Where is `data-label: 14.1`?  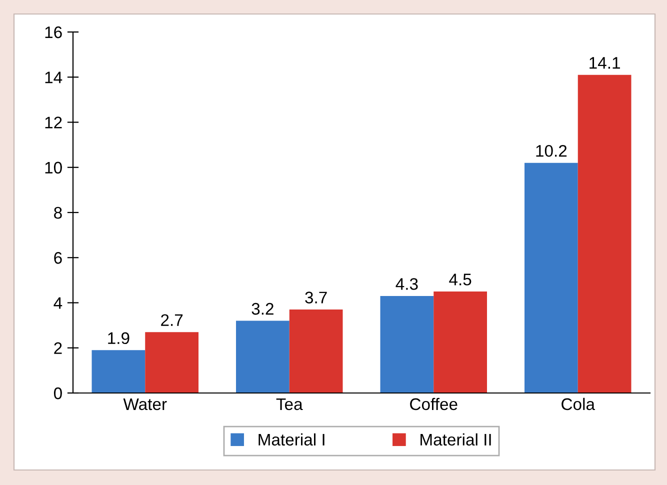
data-label: 14.1 is located at coordinates (605, 63).